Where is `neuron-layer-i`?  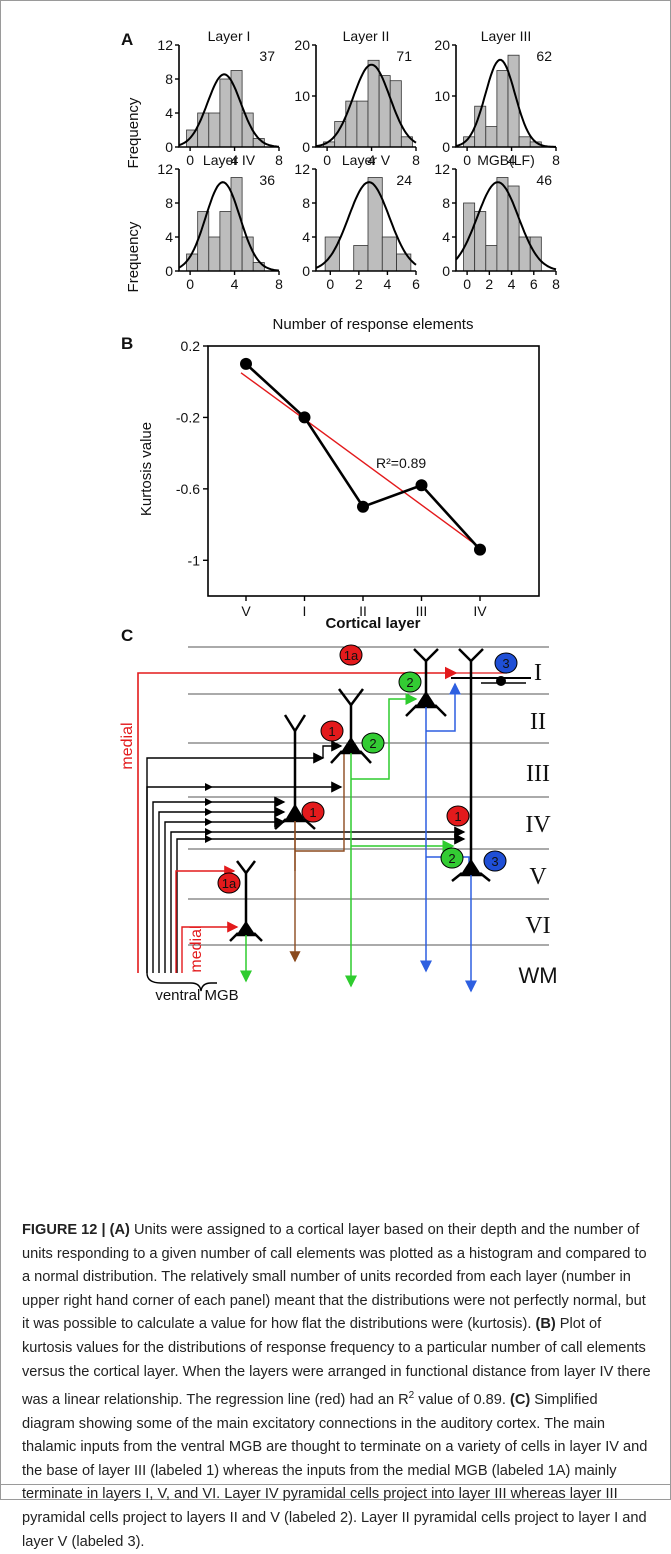 neuron-layer-i is located at coordinates (491, 681).